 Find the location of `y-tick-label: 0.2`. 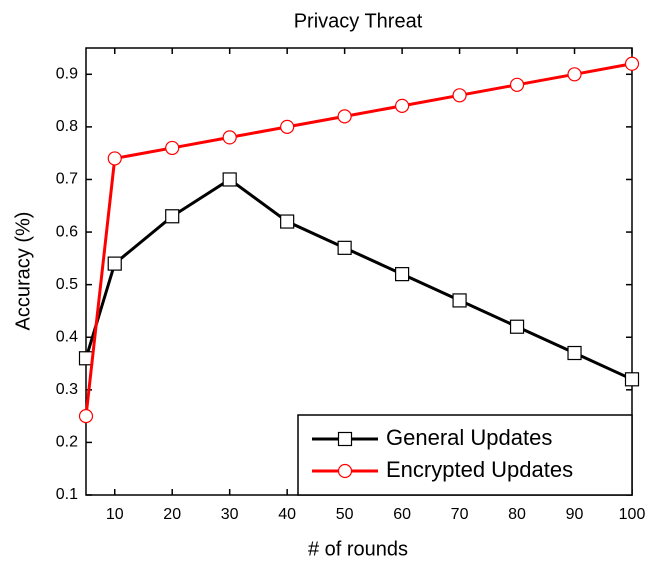

y-tick-label: 0.2 is located at coordinates (67, 442).